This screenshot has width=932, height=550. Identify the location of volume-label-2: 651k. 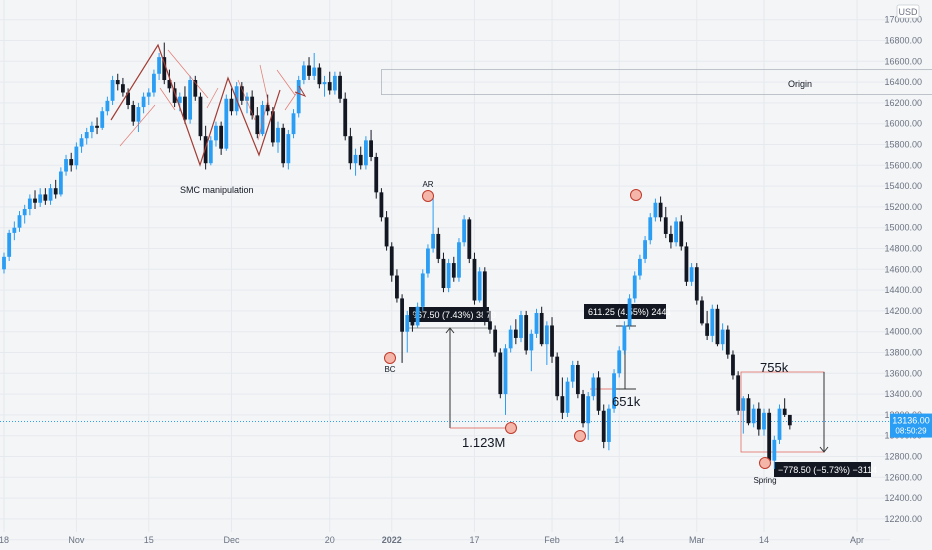
(626, 401).